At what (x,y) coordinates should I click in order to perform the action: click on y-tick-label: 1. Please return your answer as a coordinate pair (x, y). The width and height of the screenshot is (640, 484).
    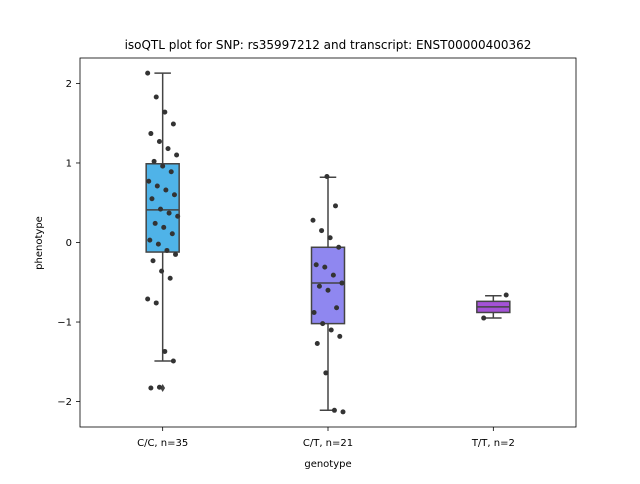
    Looking at the image, I should click on (69, 163).